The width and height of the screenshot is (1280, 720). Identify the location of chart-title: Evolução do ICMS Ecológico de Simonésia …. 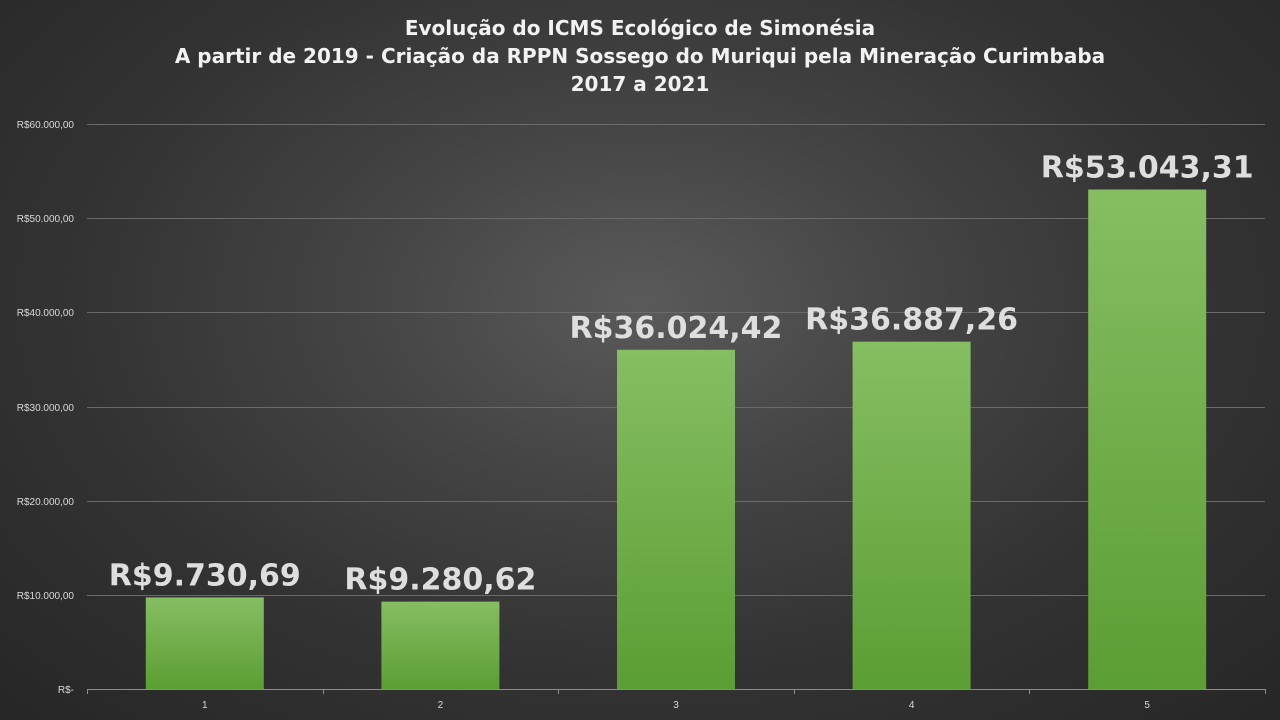
(640, 56).